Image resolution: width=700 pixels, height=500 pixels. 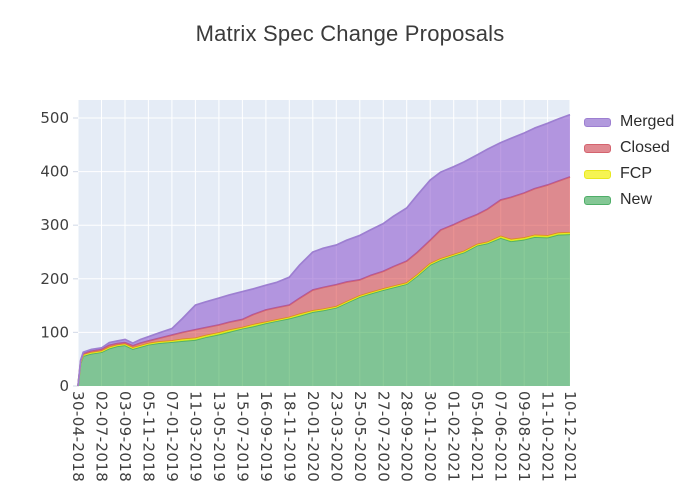 I want to click on legend-item-merged: Merged, so click(x=629, y=122).